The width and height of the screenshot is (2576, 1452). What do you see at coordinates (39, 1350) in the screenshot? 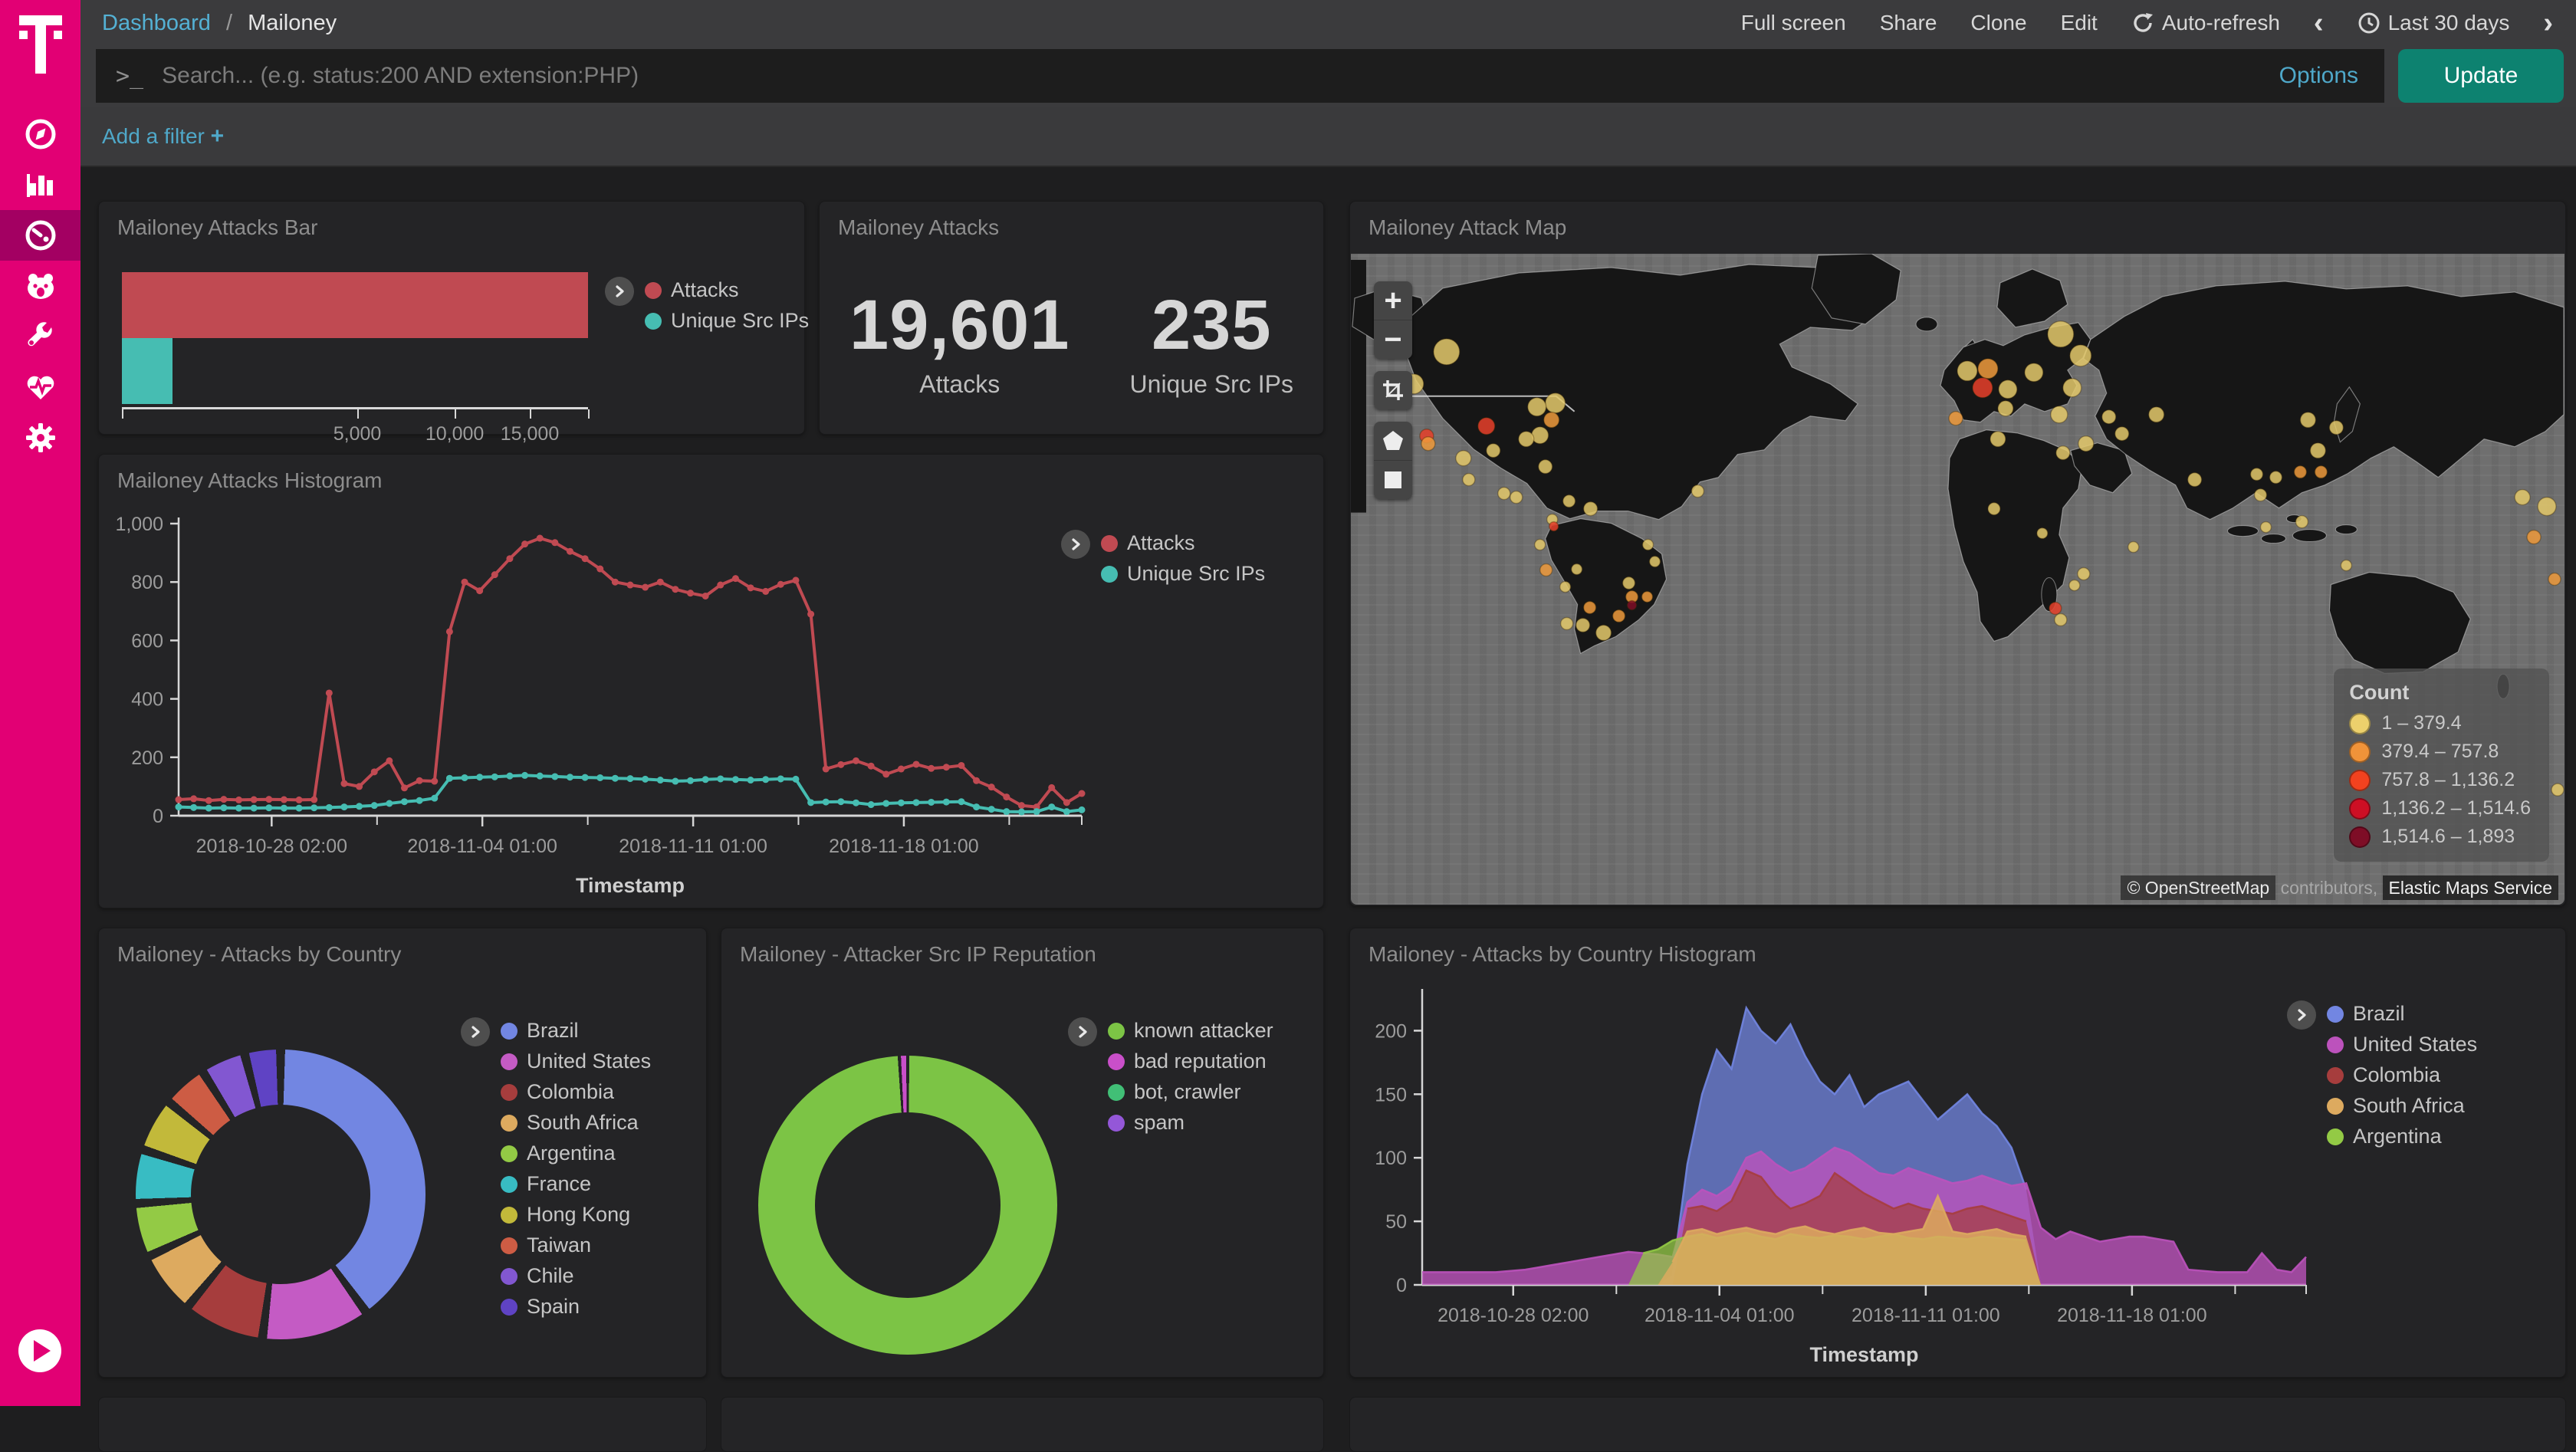
I see `sidebar-expand-button` at bounding box center [39, 1350].